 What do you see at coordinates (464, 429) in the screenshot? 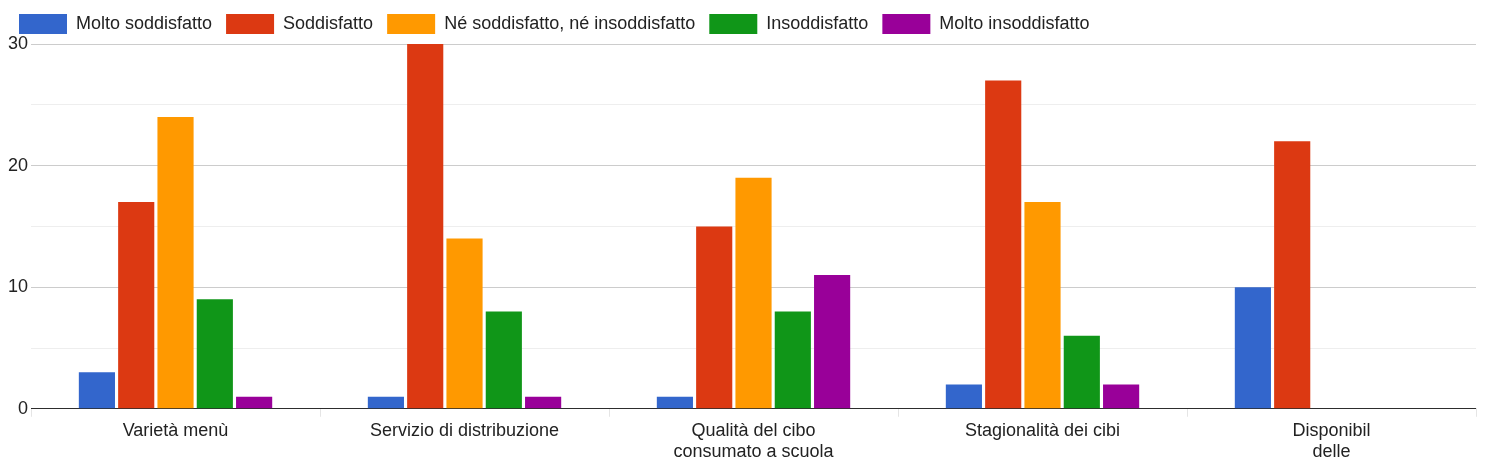
I see `x-tick-label: Servizio di distribuzione` at bounding box center [464, 429].